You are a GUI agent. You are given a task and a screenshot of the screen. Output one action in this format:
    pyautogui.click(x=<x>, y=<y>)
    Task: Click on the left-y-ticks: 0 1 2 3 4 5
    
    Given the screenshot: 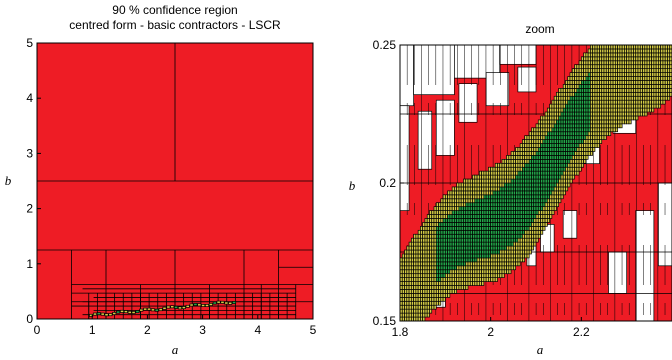 What is the action you would take?
    pyautogui.click(x=33, y=181)
    